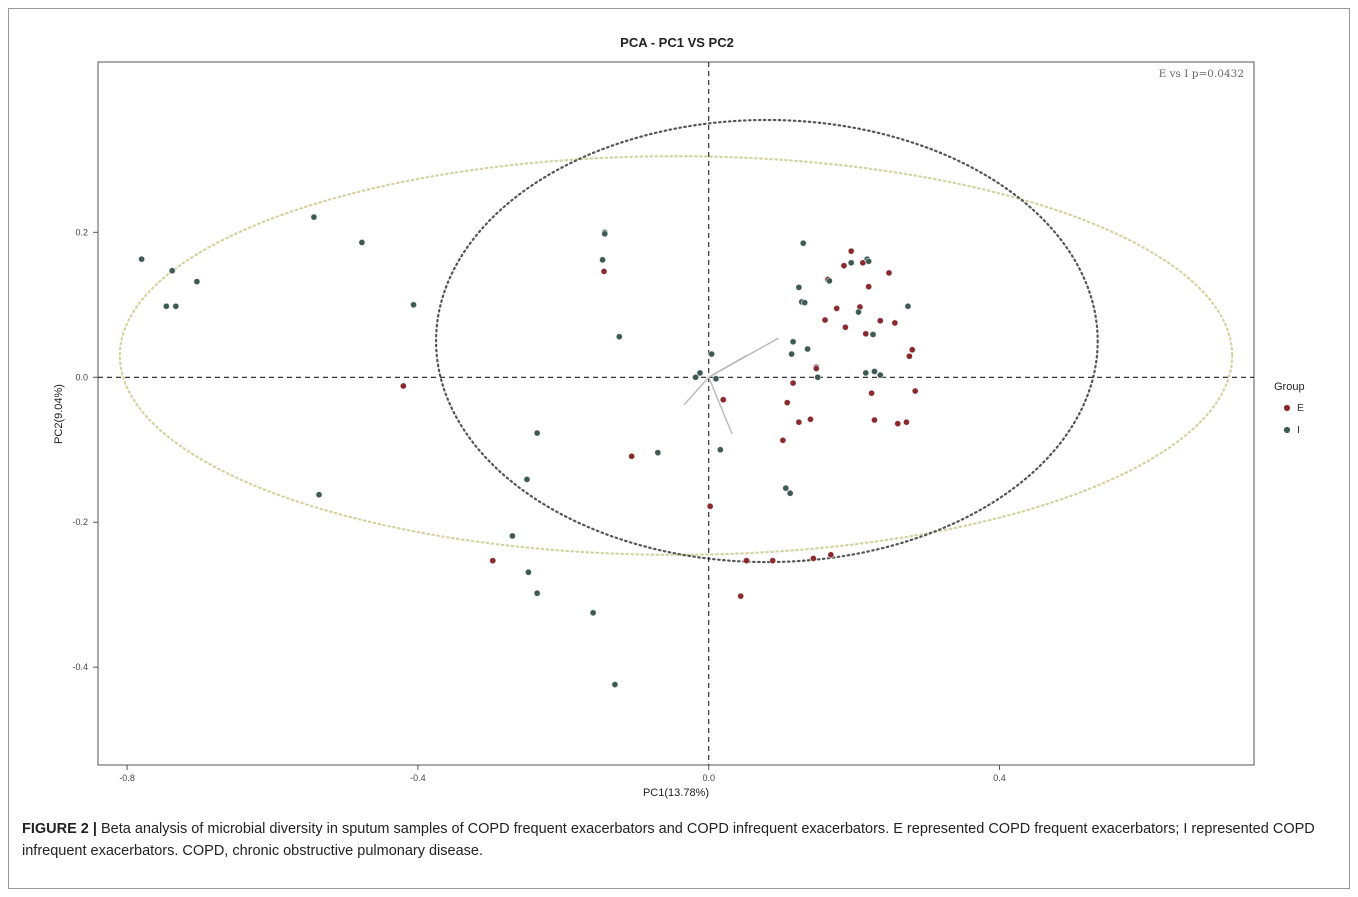  Describe the element at coordinates (1298, 430) in the screenshot. I see `legend-label-I: I` at that location.